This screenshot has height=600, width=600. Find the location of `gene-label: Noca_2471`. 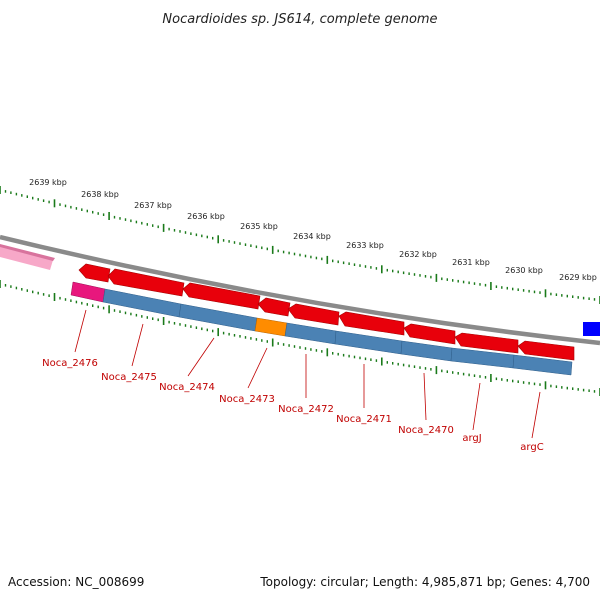

gene-label: Noca_2471 is located at coordinates (364, 419).